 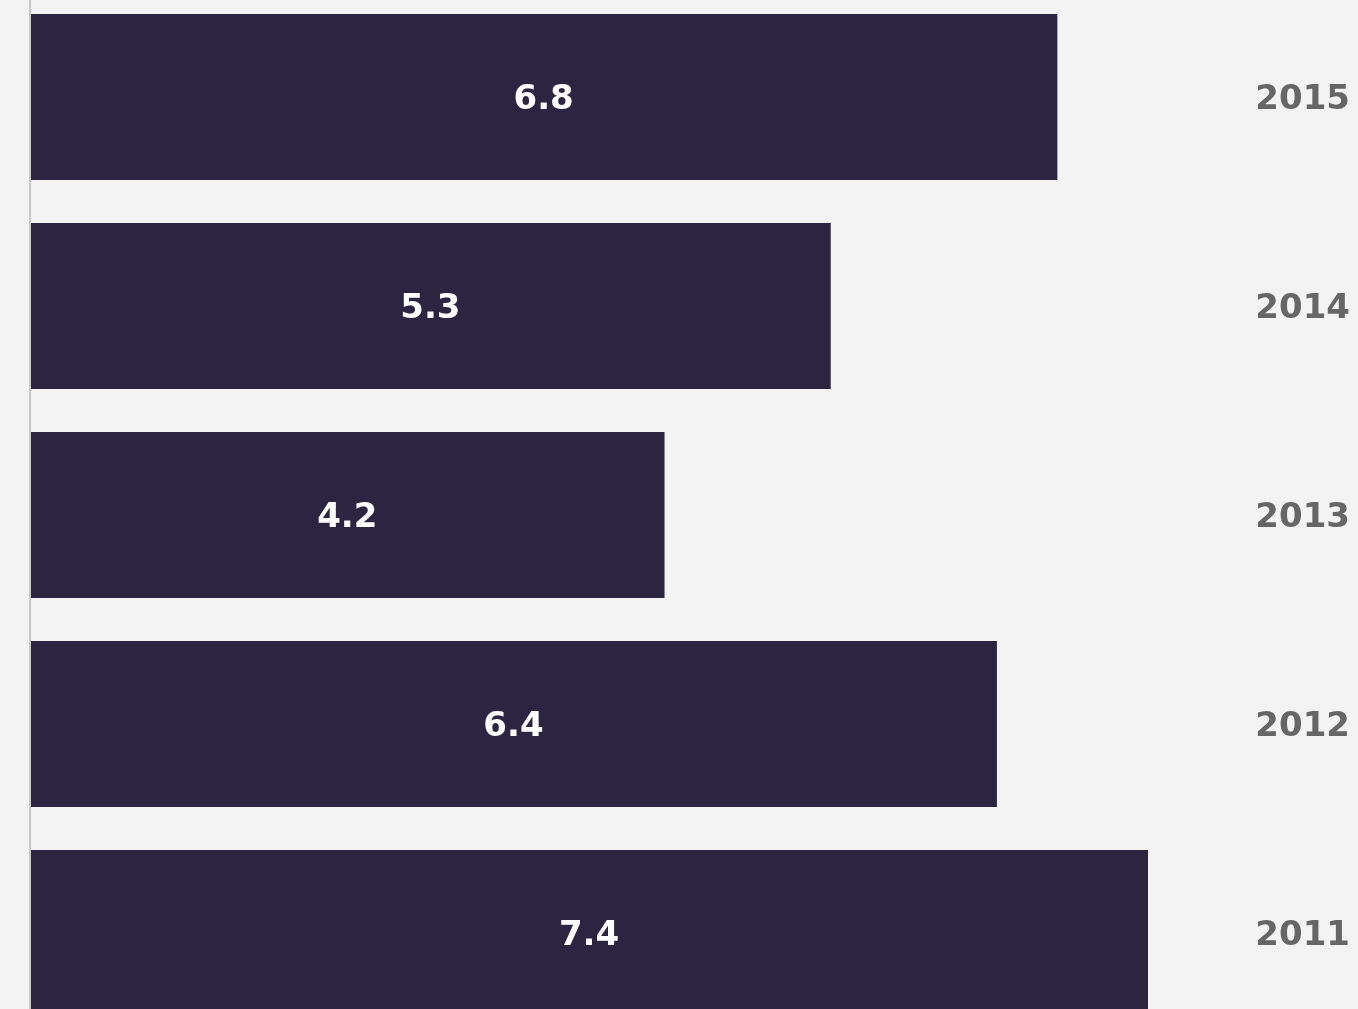 What do you see at coordinates (543, 96) in the screenshot?
I see `data-label: 6.8` at bounding box center [543, 96].